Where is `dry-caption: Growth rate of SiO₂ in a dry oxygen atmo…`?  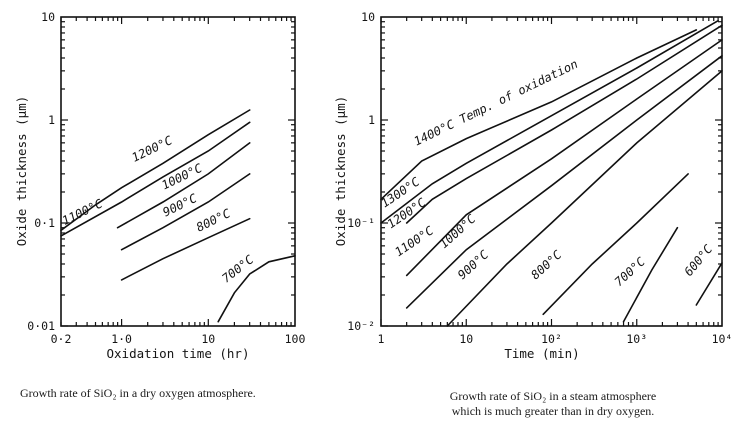
dry-caption: Growth rate of SiO₂ in a dry oxygen atmo… is located at coordinates (138, 393).